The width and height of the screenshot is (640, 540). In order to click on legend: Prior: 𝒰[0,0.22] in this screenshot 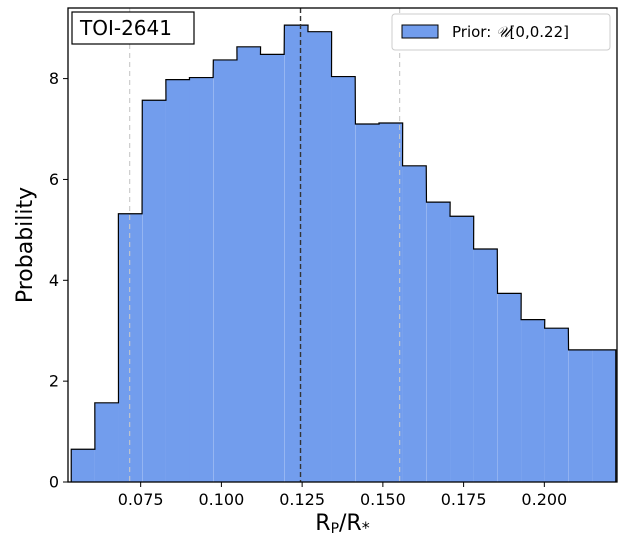, I will do `click(501, 32)`.